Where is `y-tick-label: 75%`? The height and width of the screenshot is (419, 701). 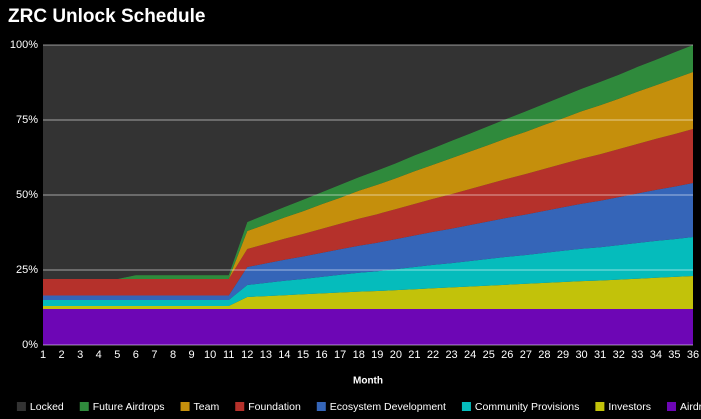 y-tick-label: 75% is located at coordinates (27, 120).